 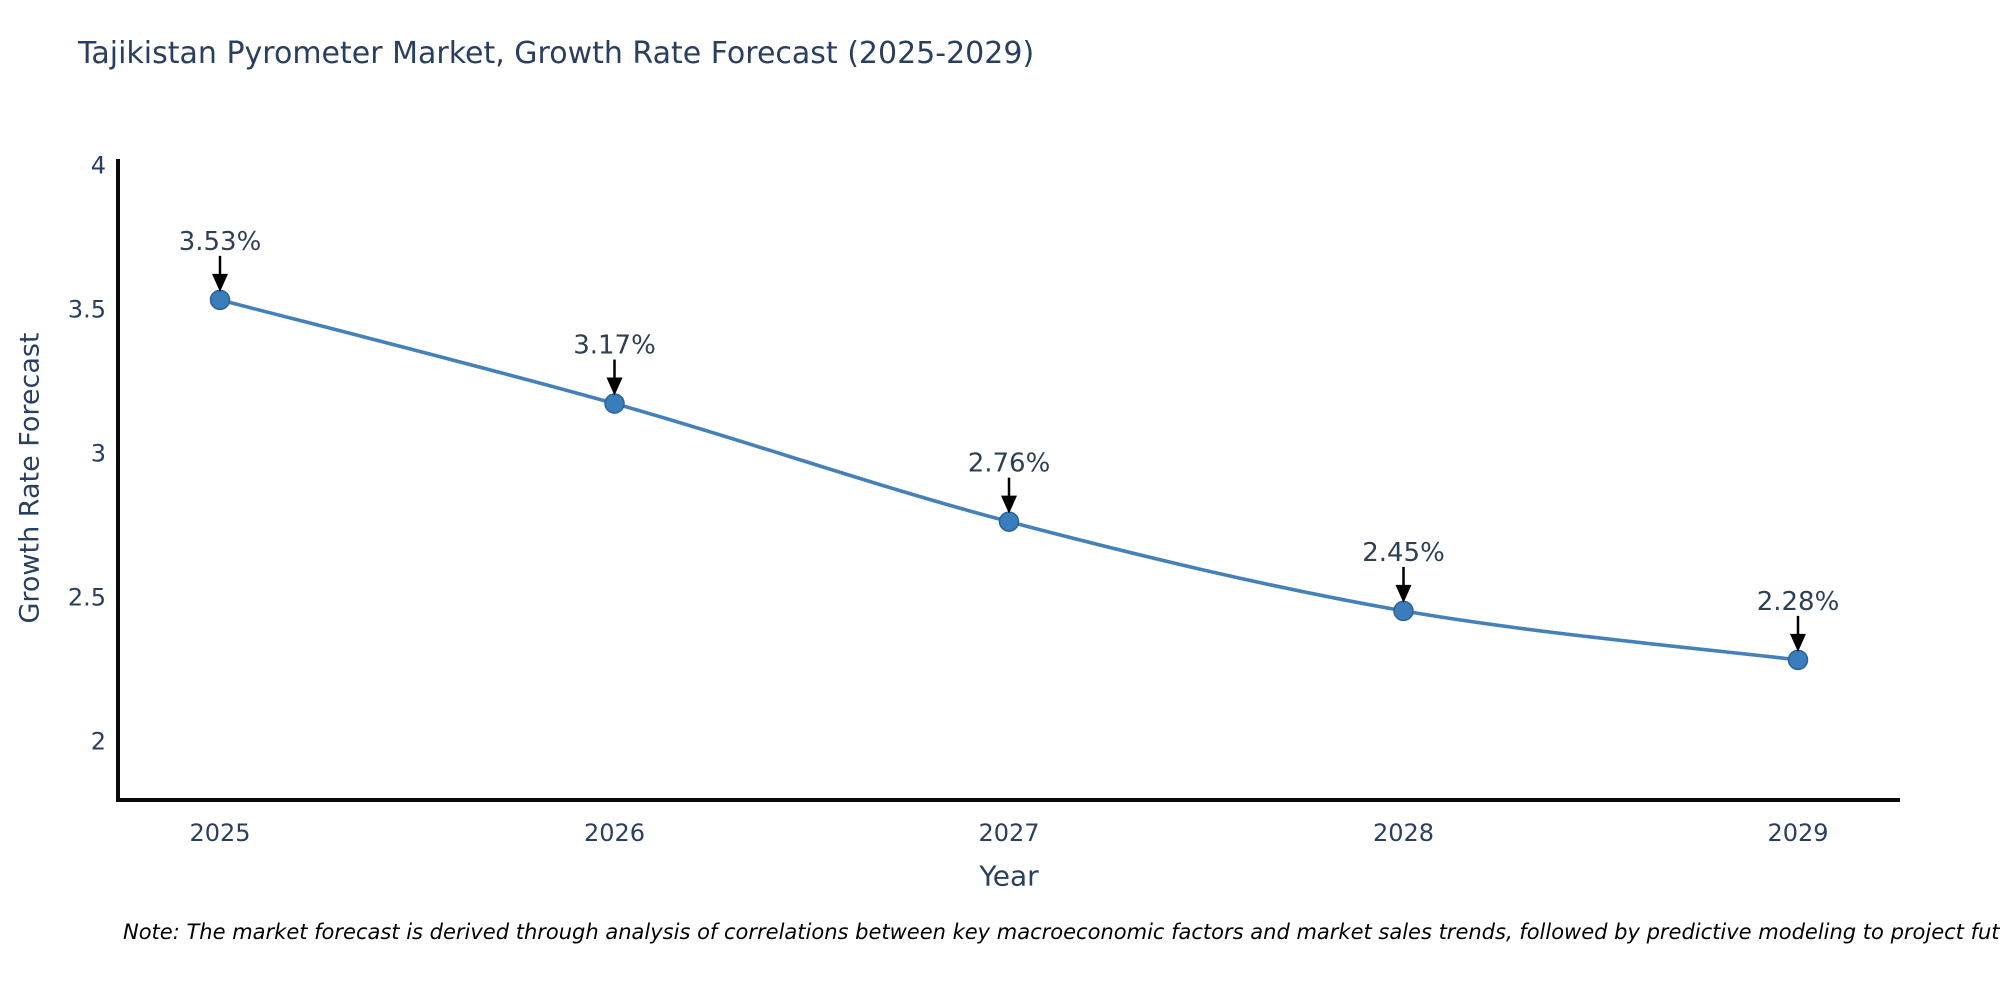 What do you see at coordinates (614, 346) in the screenshot?
I see `data-point-annotation: 3.17%` at bounding box center [614, 346].